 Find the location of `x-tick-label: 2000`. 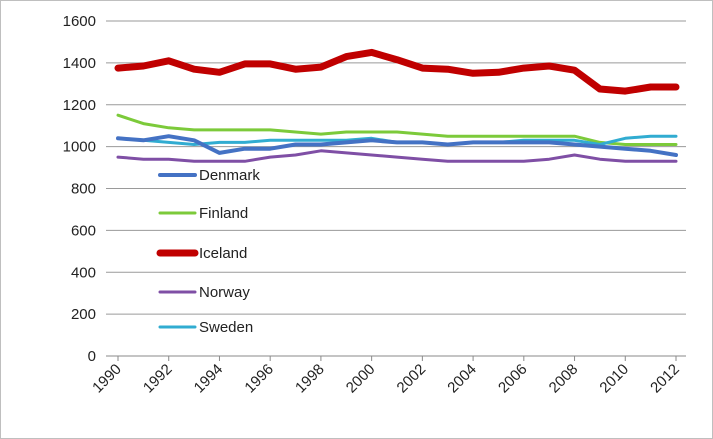

x-tick-label: 2000 is located at coordinates (361, 379).